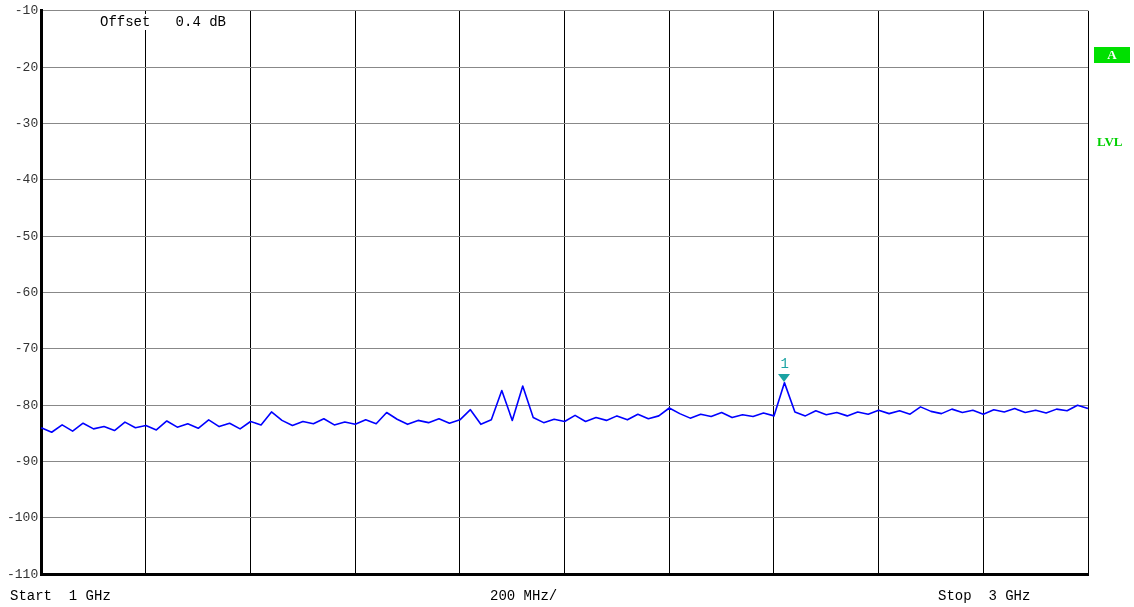  I want to click on text: LVL, so click(1110, 142).